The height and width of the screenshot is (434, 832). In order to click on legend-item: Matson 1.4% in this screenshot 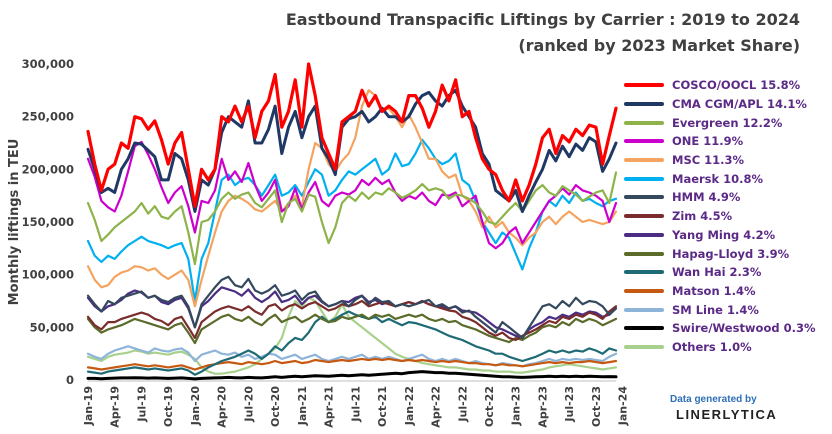, I will do `click(724, 291)`.